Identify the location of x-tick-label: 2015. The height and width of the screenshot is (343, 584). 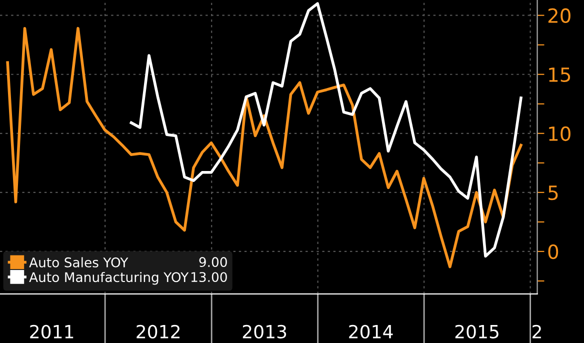
(476, 331).